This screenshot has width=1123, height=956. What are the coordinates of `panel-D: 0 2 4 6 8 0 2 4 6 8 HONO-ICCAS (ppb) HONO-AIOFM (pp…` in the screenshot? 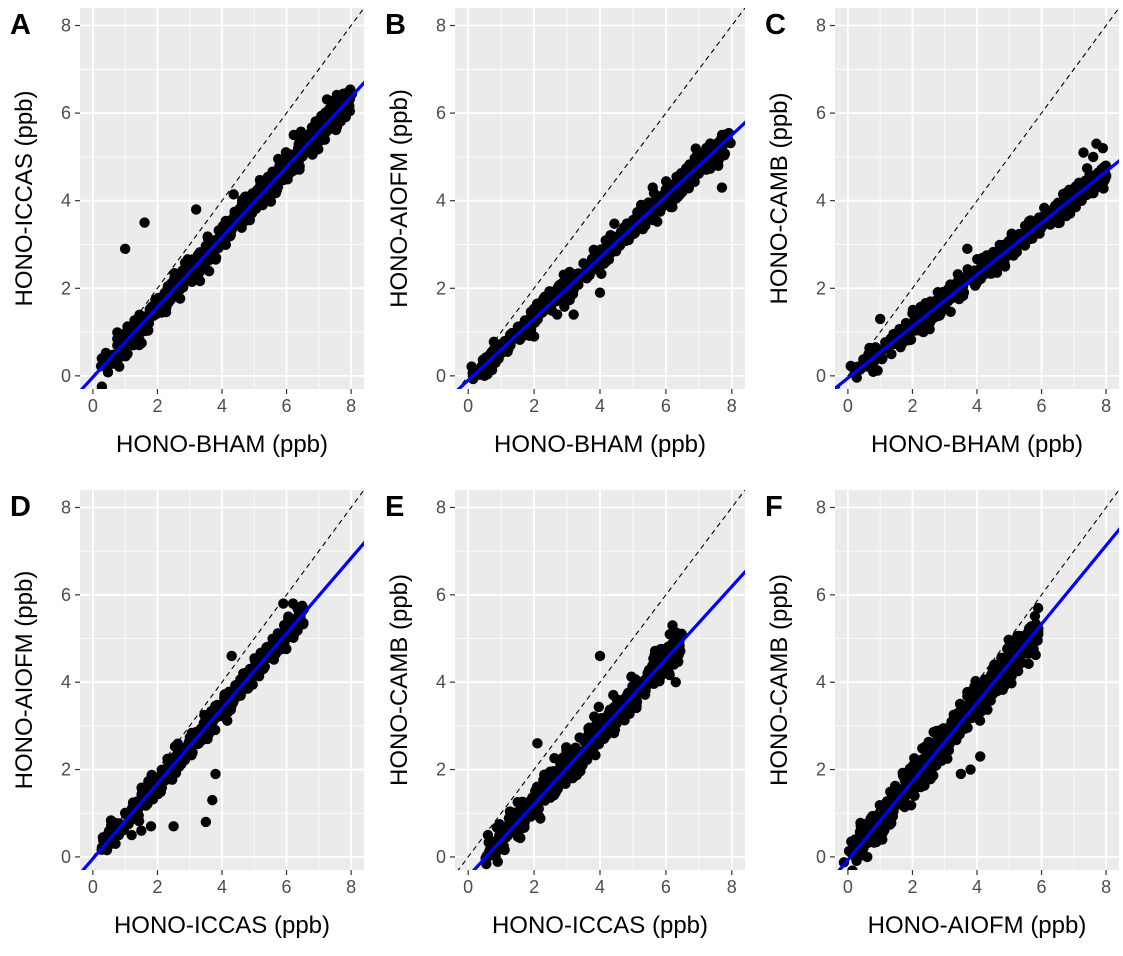 It's located at (187, 714).